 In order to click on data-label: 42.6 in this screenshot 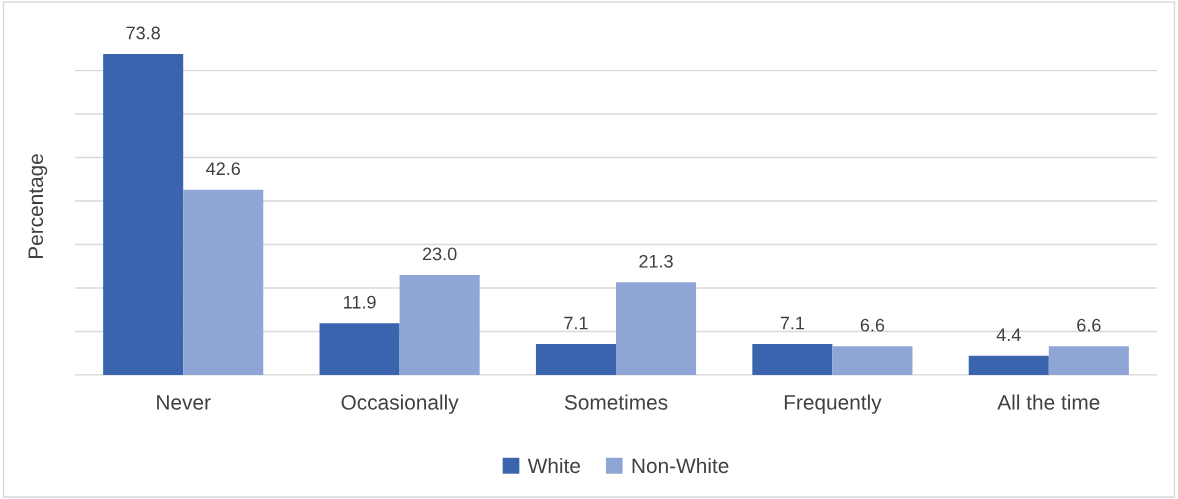, I will do `click(223, 169)`.